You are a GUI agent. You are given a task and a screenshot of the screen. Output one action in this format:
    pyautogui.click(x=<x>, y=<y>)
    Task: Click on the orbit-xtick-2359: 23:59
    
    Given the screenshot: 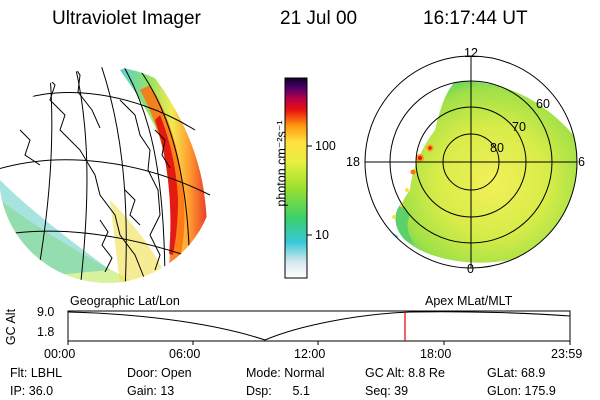 What is the action you would take?
    pyautogui.click(x=567, y=354)
    